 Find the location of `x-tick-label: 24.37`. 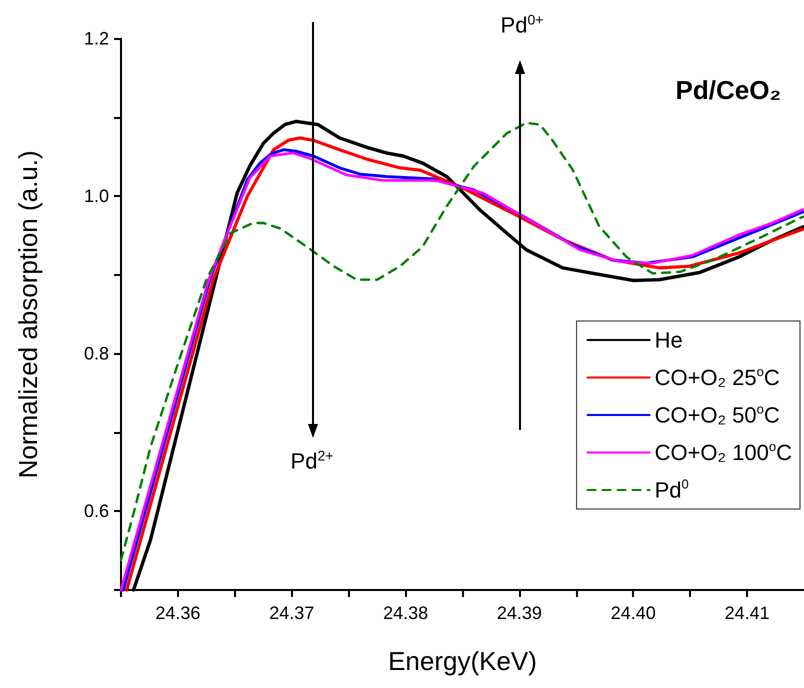

x-tick-label: 24.37 is located at coordinates (291, 613).